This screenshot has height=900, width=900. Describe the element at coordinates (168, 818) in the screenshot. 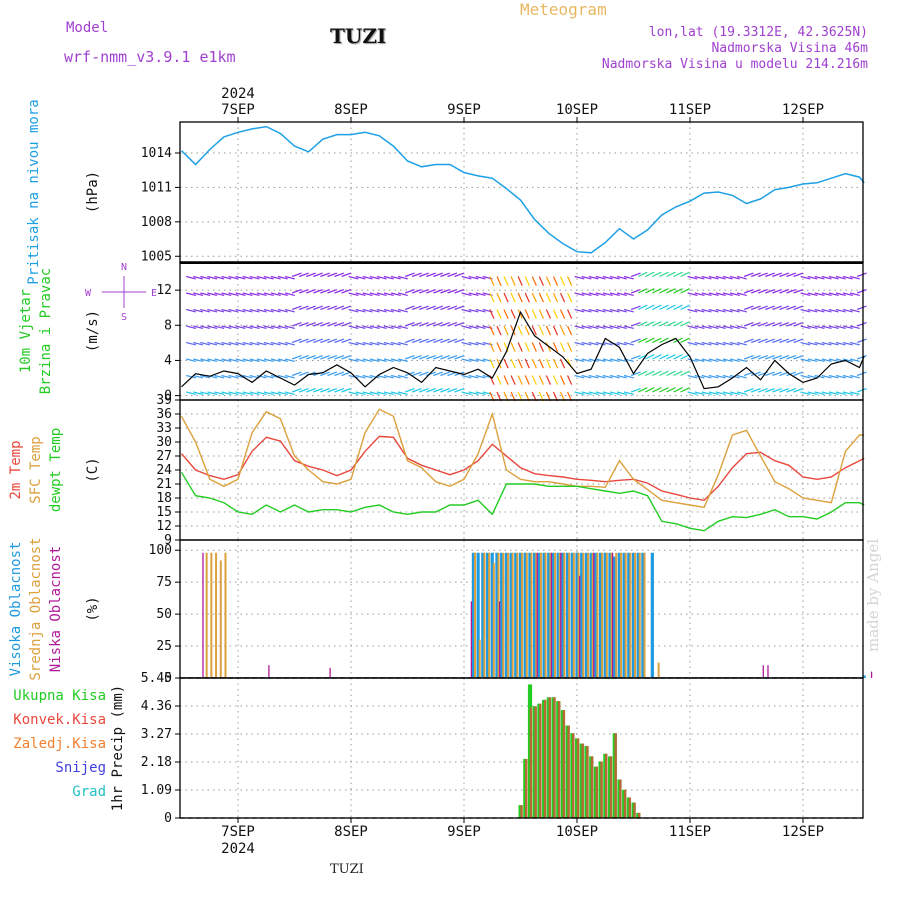

I see `y-tick-label: 0` at that location.